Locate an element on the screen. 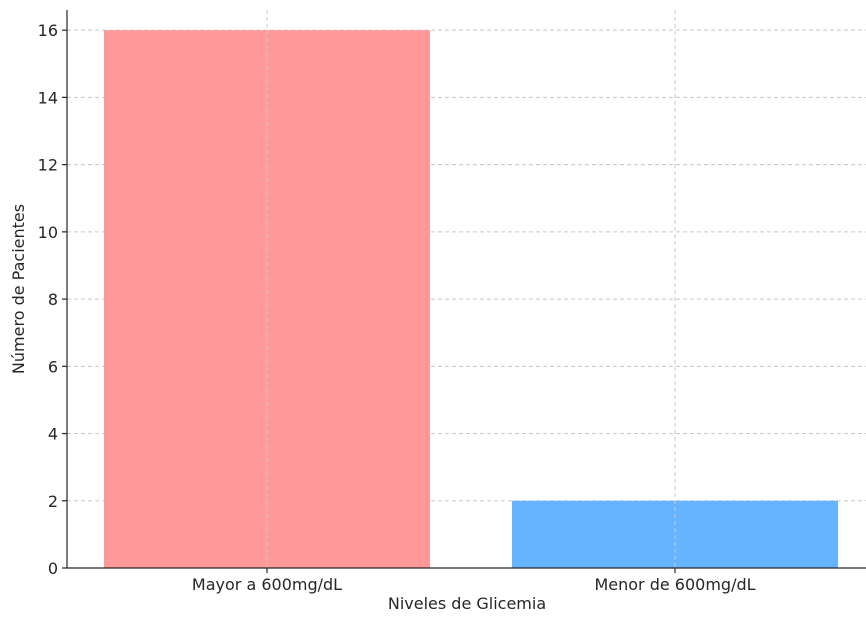 The image size is (866, 619). y-tick-label: 4 is located at coordinates (53, 434).